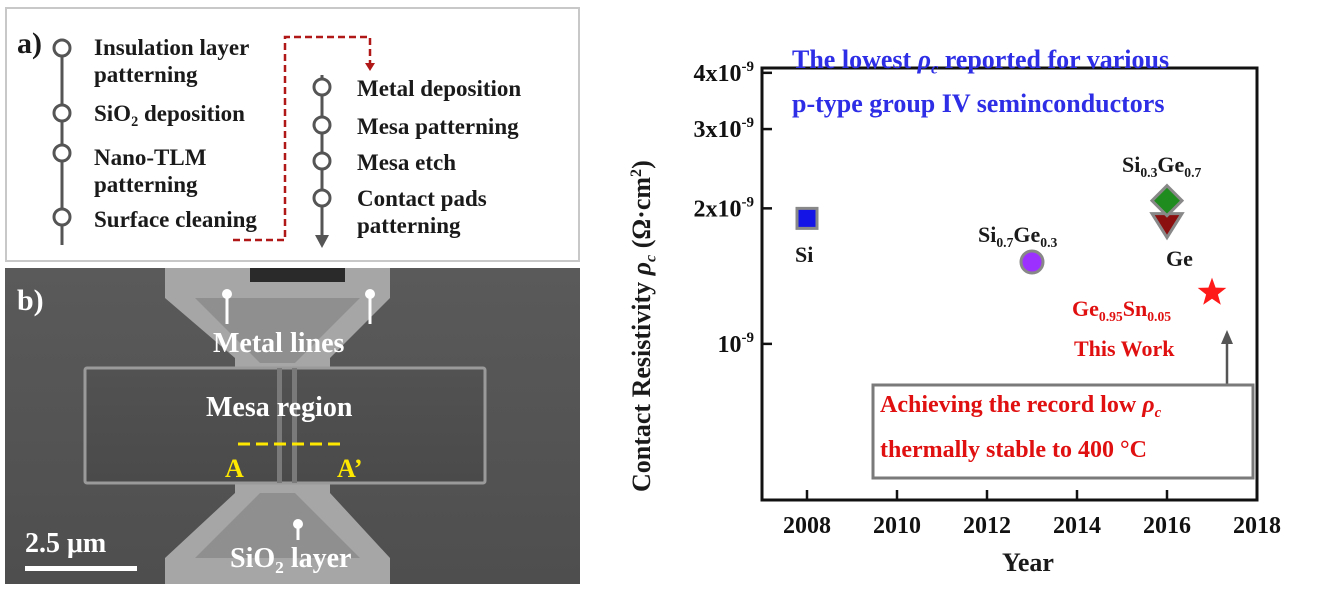 The width and height of the screenshot is (1320, 590). What do you see at coordinates (29, 43) in the screenshot?
I see `panel-a-label: a)` at bounding box center [29, 43].